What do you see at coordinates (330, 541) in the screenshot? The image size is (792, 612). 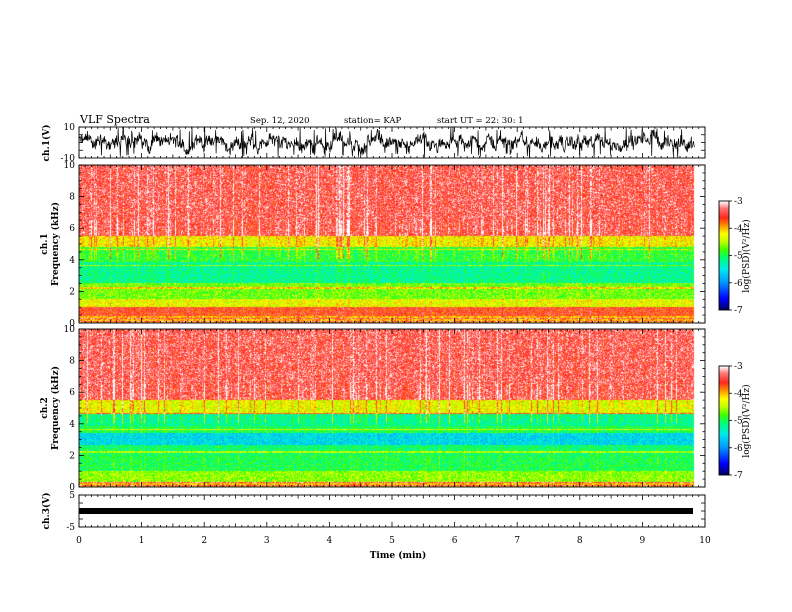 I see `time-axis-tick-label: 4` at bounding box center [330, 541].